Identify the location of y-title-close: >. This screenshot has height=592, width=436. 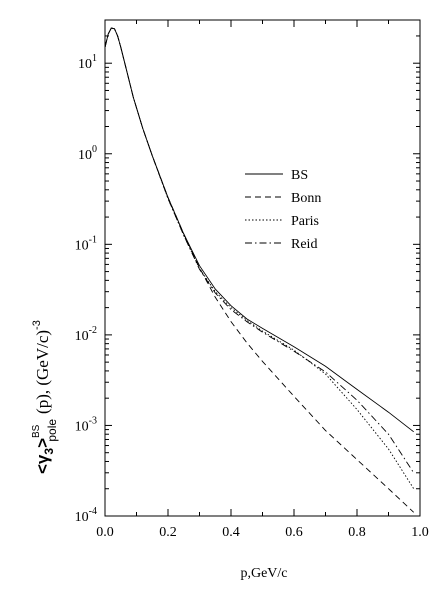
(42, 443).